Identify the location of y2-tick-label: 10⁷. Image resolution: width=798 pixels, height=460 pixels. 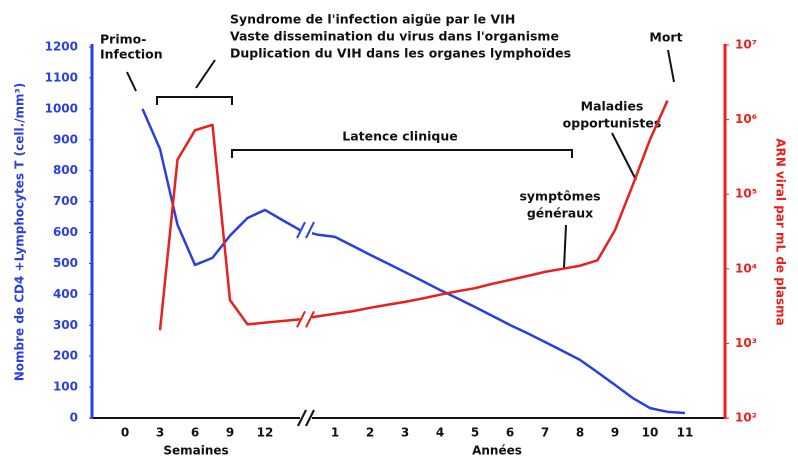
(746, 45).